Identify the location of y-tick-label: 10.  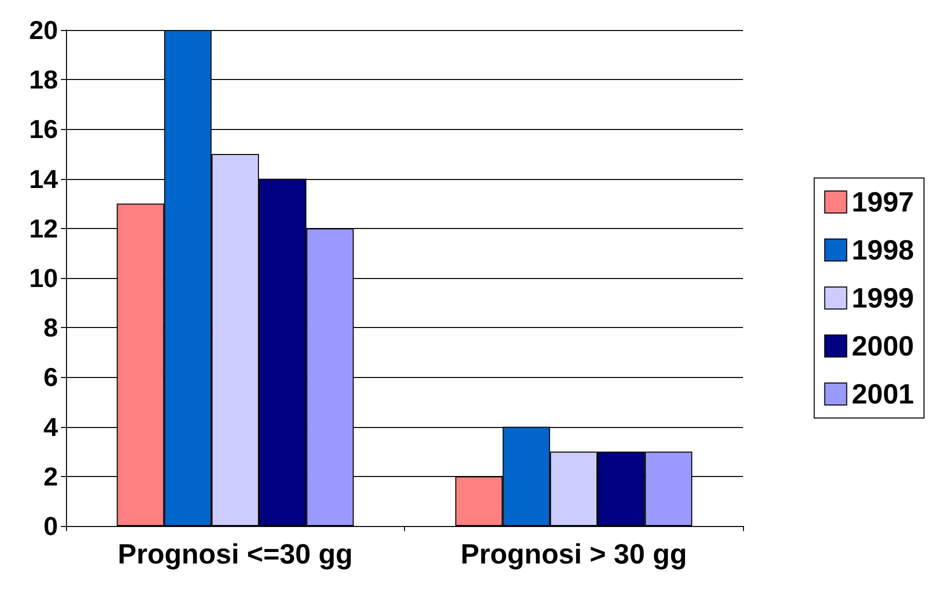
(43, 278).